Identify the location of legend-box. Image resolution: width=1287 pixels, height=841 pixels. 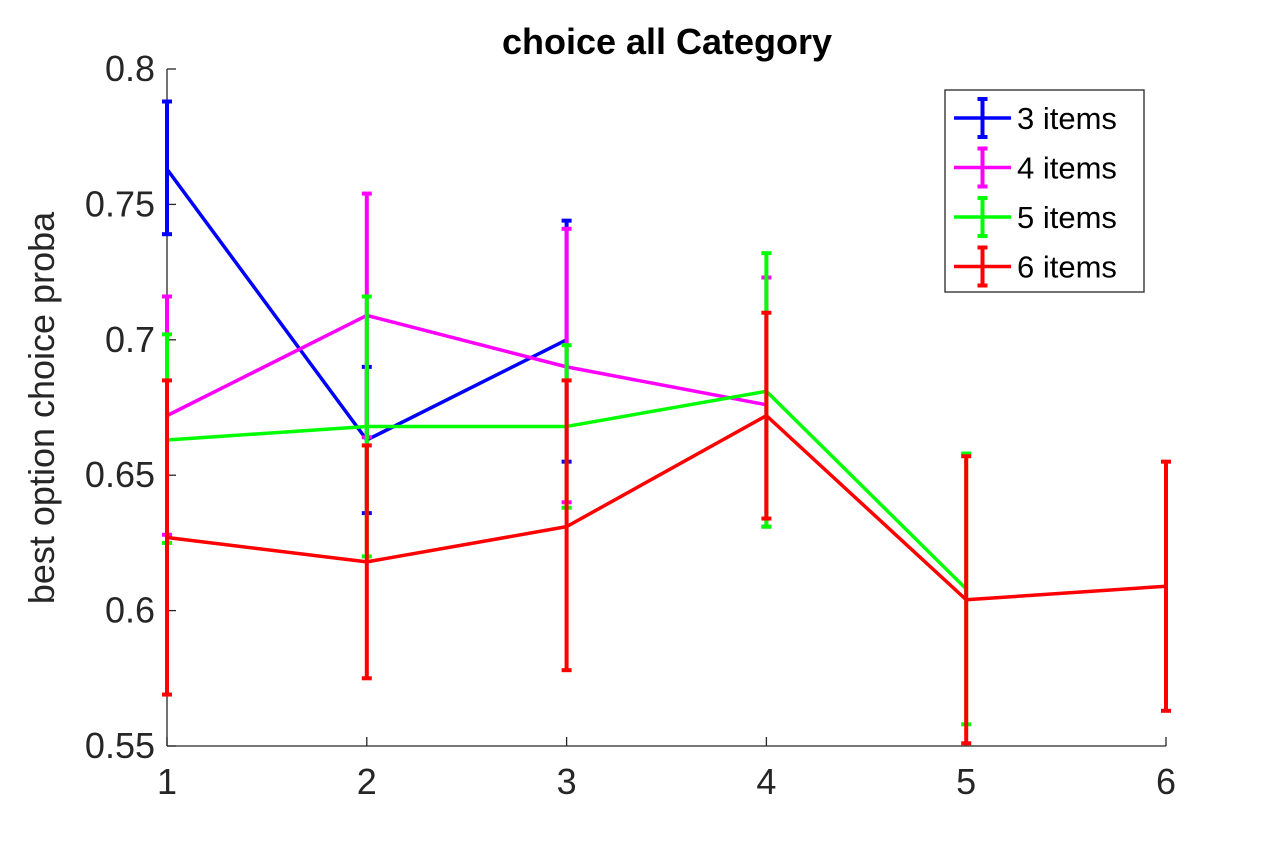
(1044, 191).